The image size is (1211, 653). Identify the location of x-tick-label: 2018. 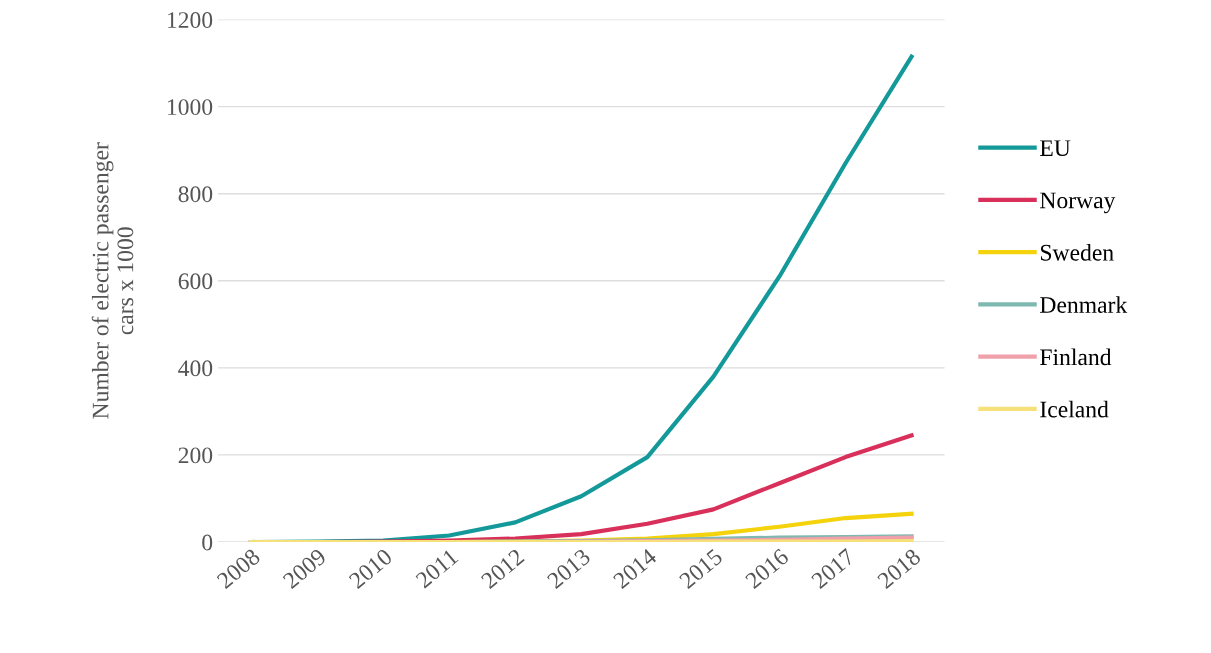
(899, 568).